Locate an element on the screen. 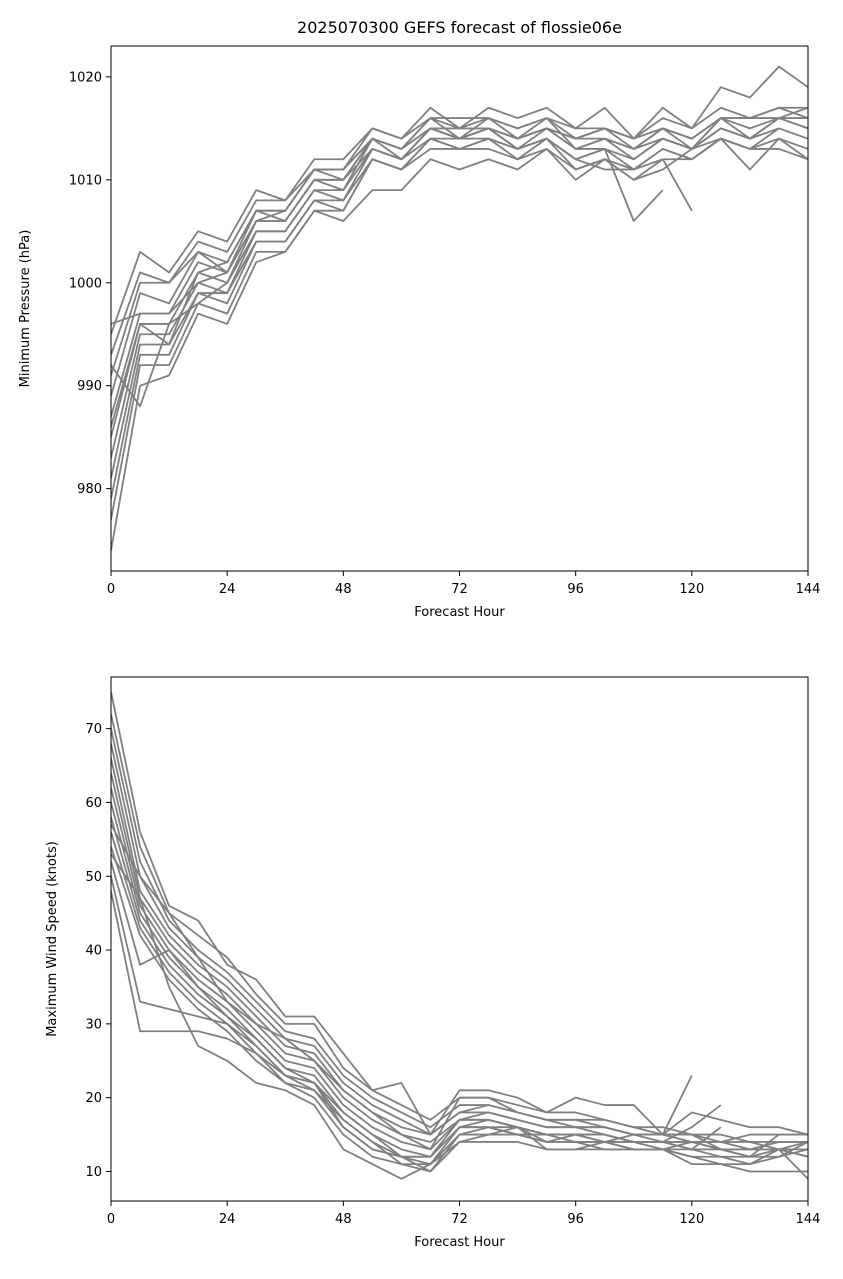 The width and height of the screenshot is (843, 1279). y-axis-label: Minimum Pressure (hPa) is located at coordinates (25, 309).